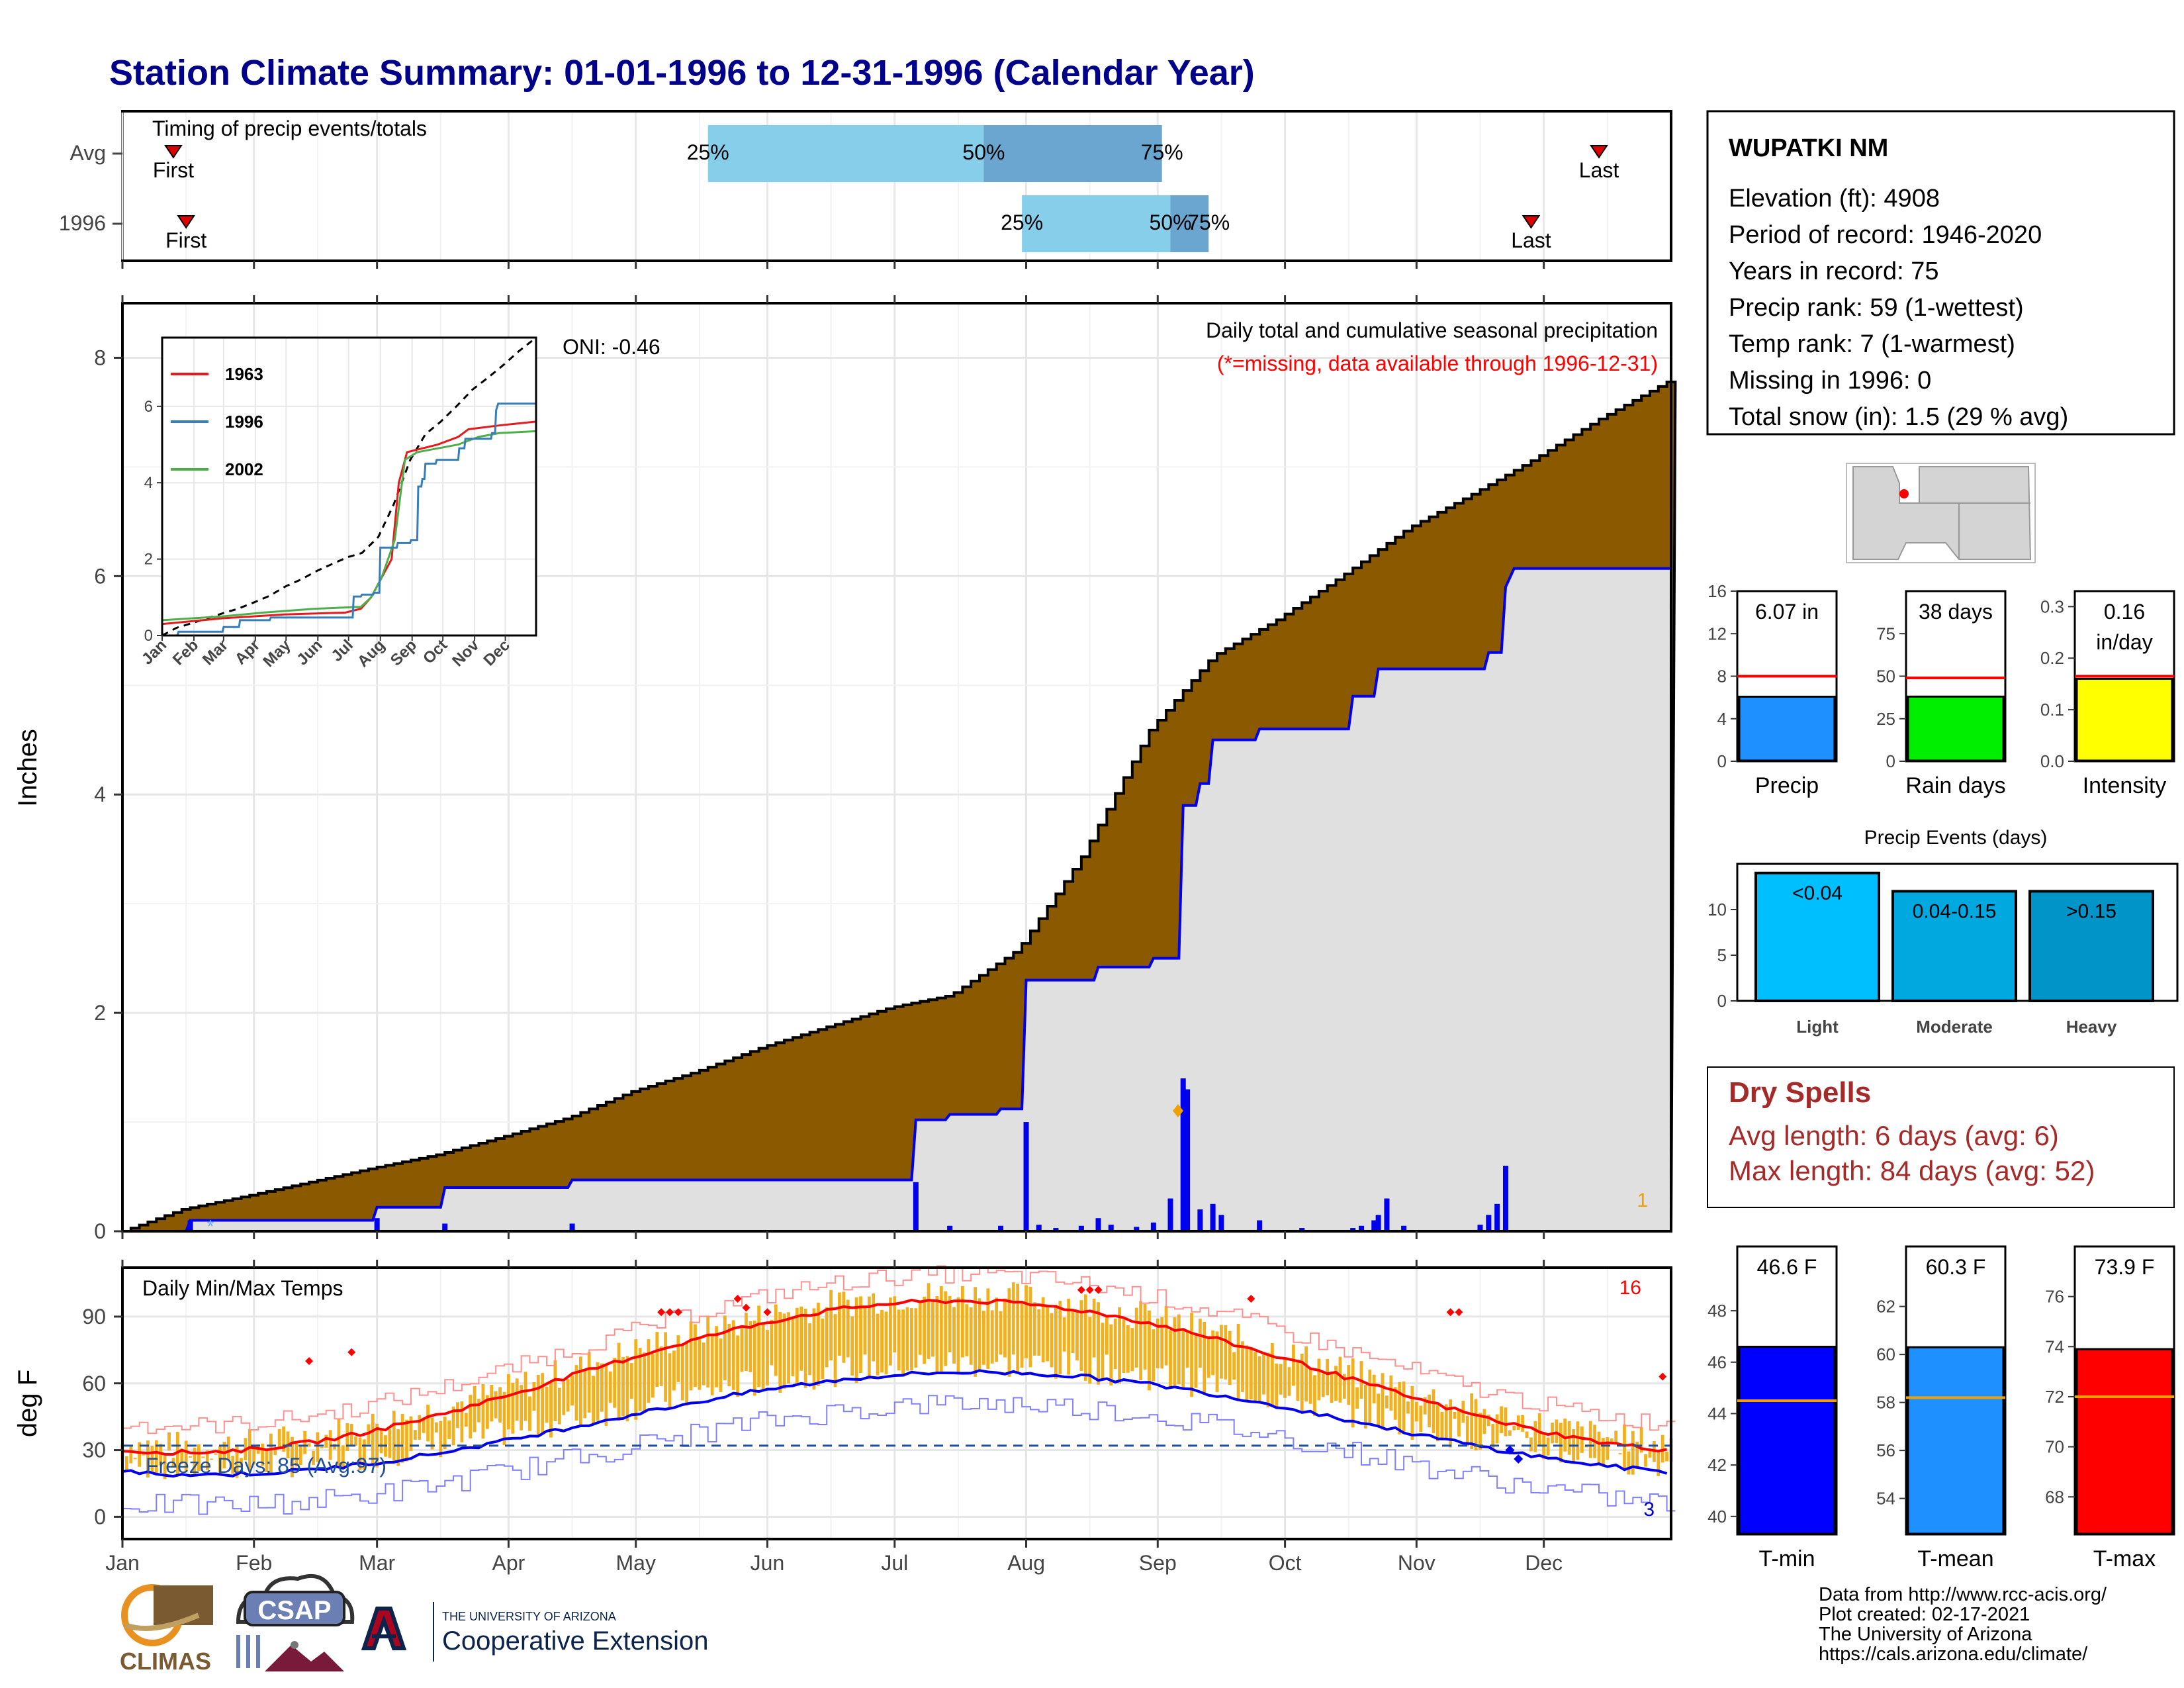 The image size is (2184, 1688). What do you see at coordinates (87, 153) in the screenshot?
I see `timing-row-label: Avg` at bounding box center [87, 153].